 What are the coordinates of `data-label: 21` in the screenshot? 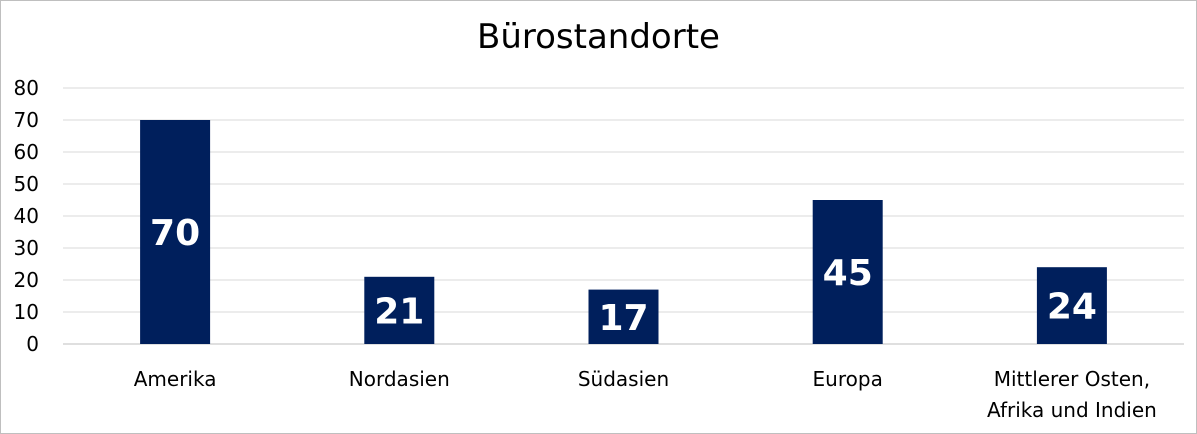 It's located at (399, 311).